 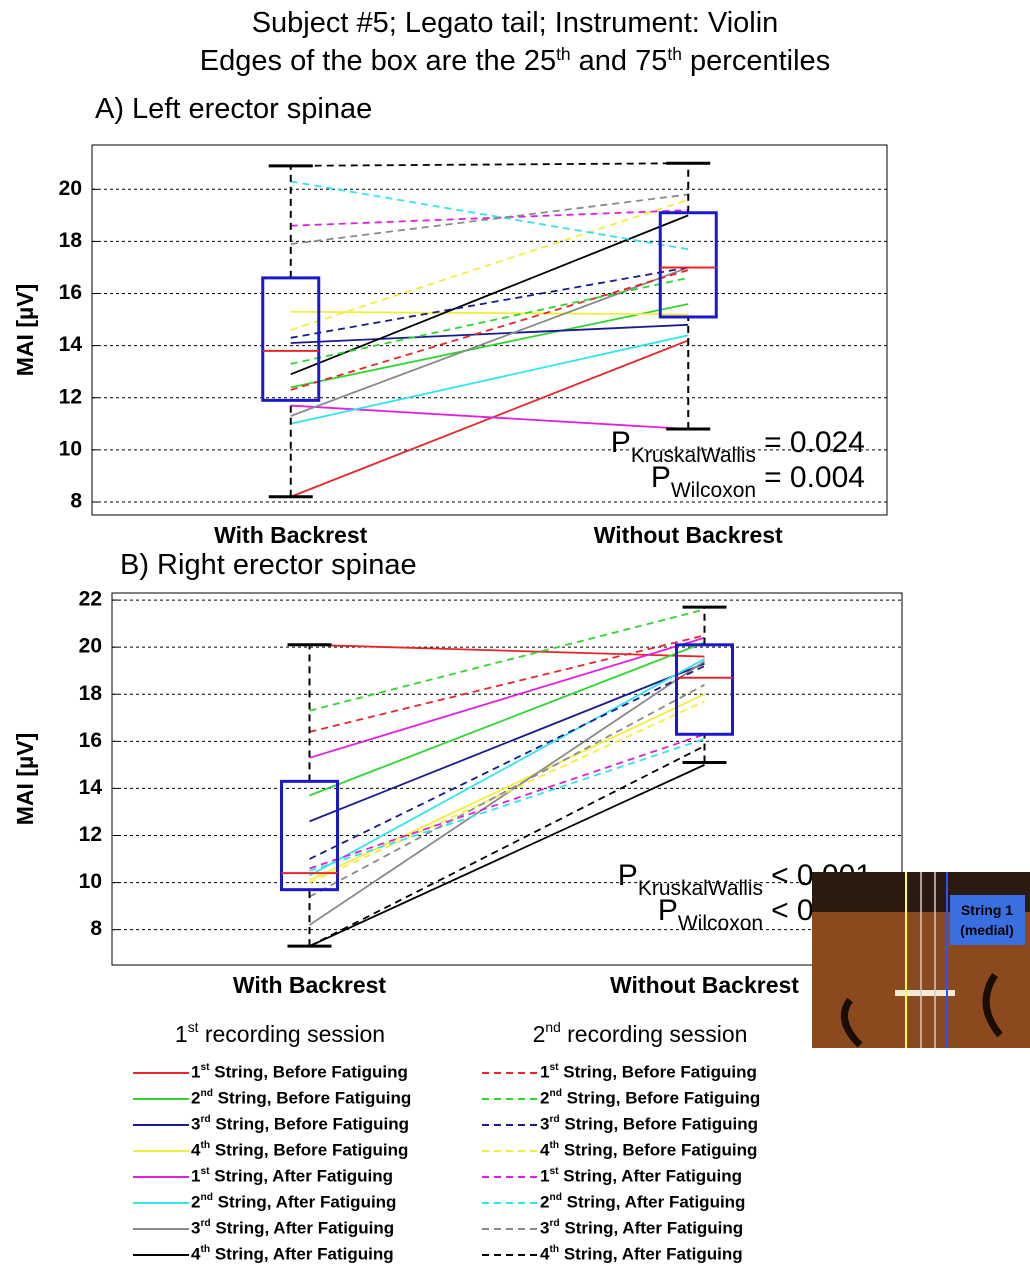 What do you see at coordinates (233, 109) in the screenshot?
I see `panel-title: A) Left erector spinae` at bounding box center [233, 109].